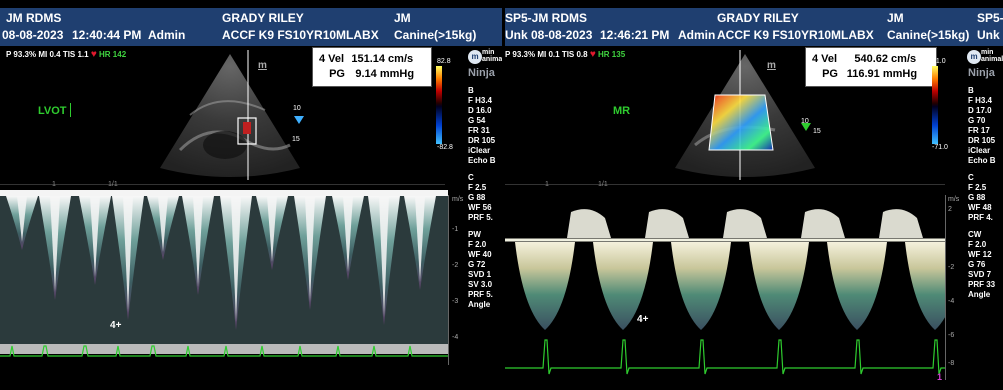 Image resolution: width=1003 pixels, height=390 pixels. What do you see at coordinates (603, 184) in the screenshot?
I see `scale-mark-ratio: 1/1` at bounding box center [603, 184].